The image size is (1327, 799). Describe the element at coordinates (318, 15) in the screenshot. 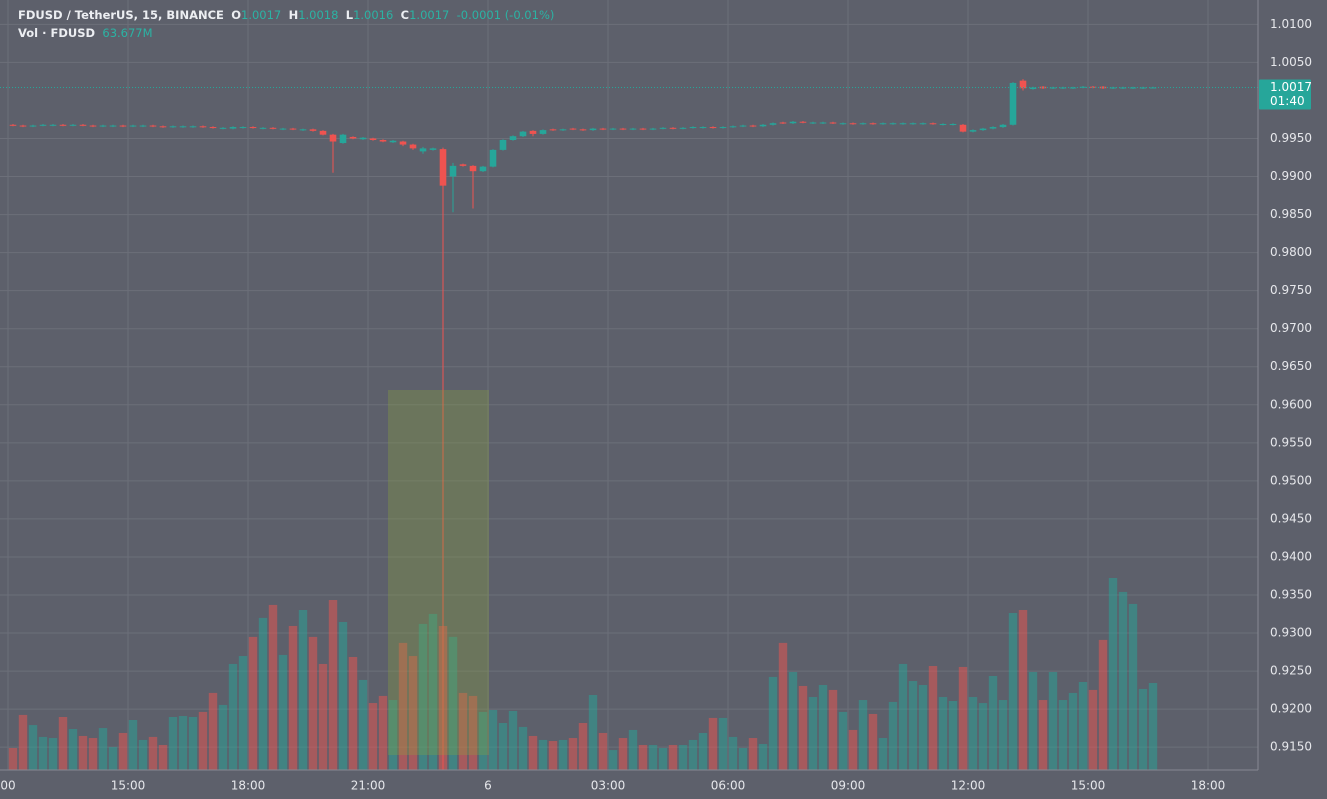

I see `high-value: 1.0018` at that location.